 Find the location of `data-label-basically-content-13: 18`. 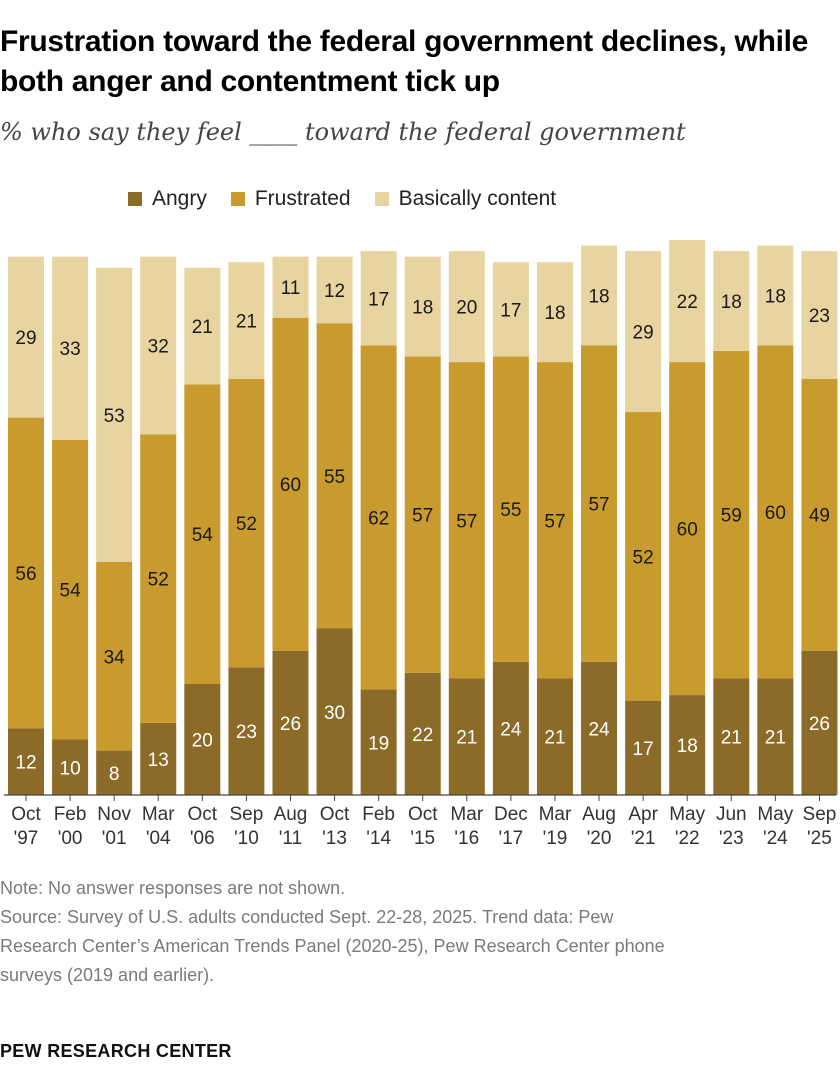

data-label-basically-content-13: 18 is located at coordinates (598, 297).